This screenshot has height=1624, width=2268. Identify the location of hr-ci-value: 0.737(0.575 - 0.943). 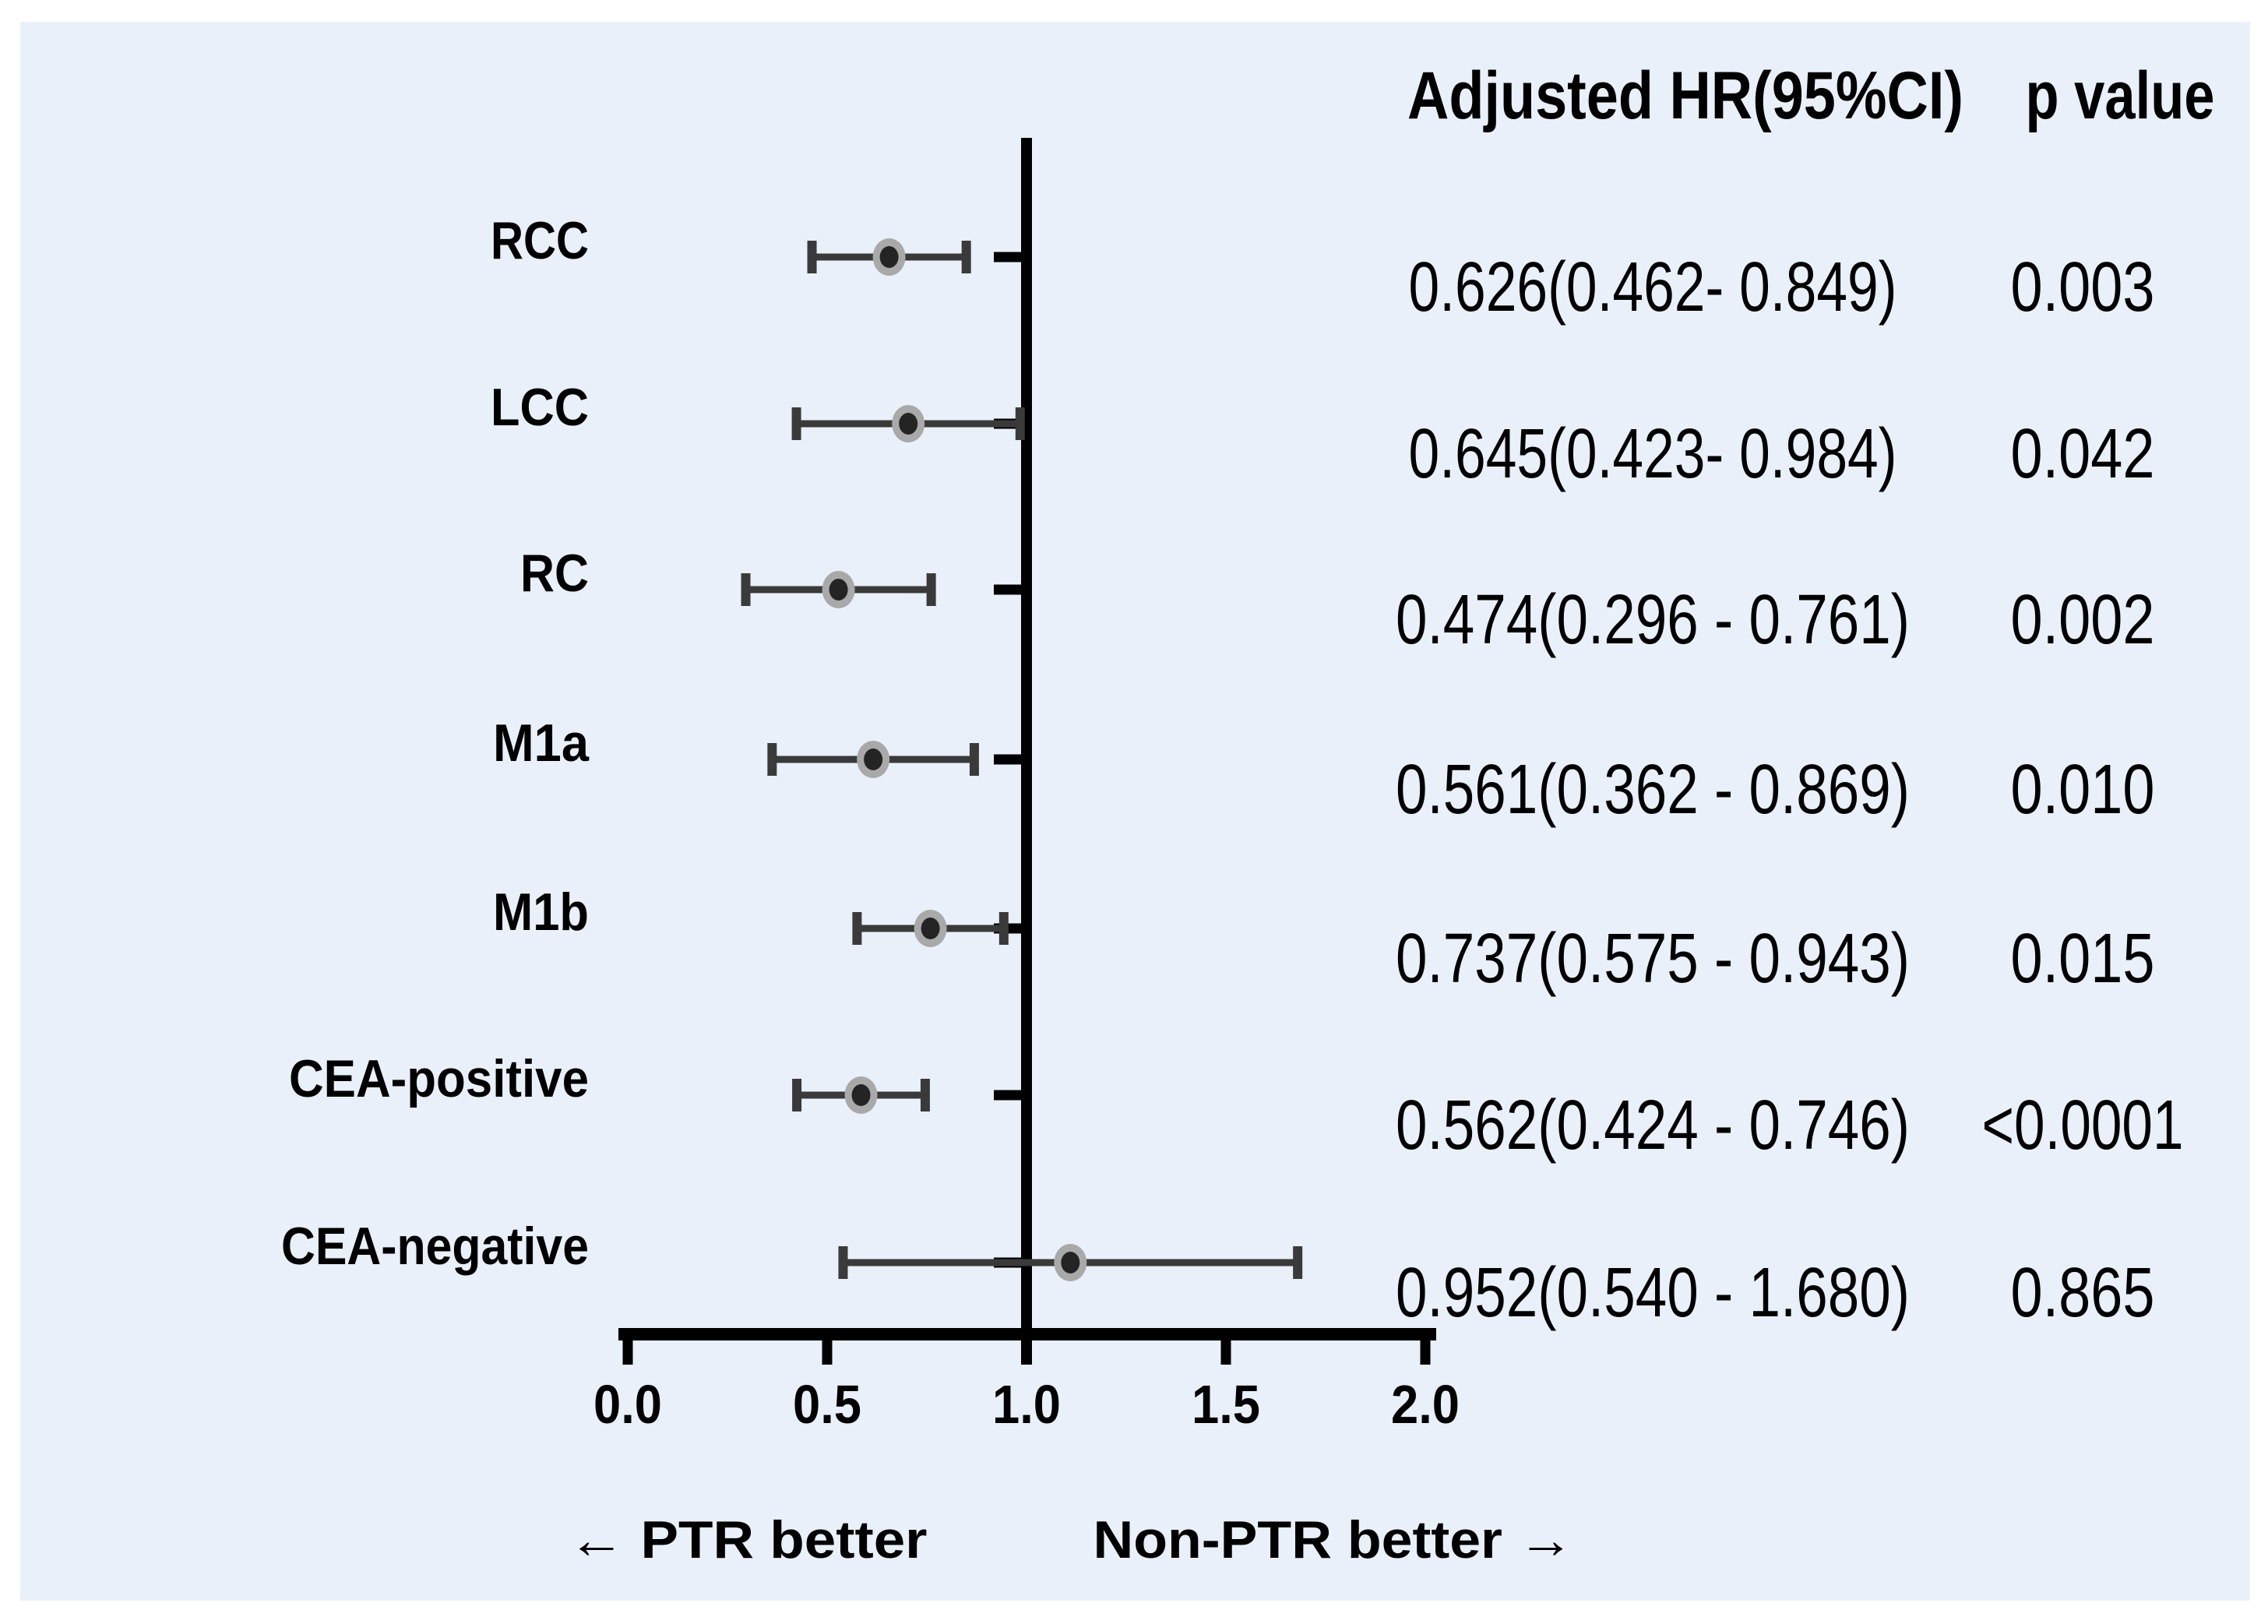
(1653, 959).